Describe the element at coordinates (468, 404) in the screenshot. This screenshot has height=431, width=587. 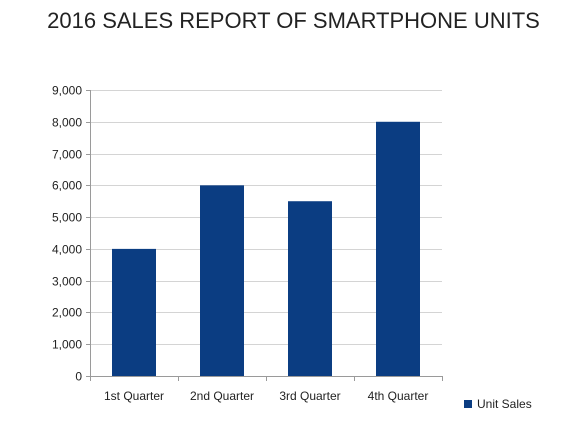
I see `legend-swatch` at that location.